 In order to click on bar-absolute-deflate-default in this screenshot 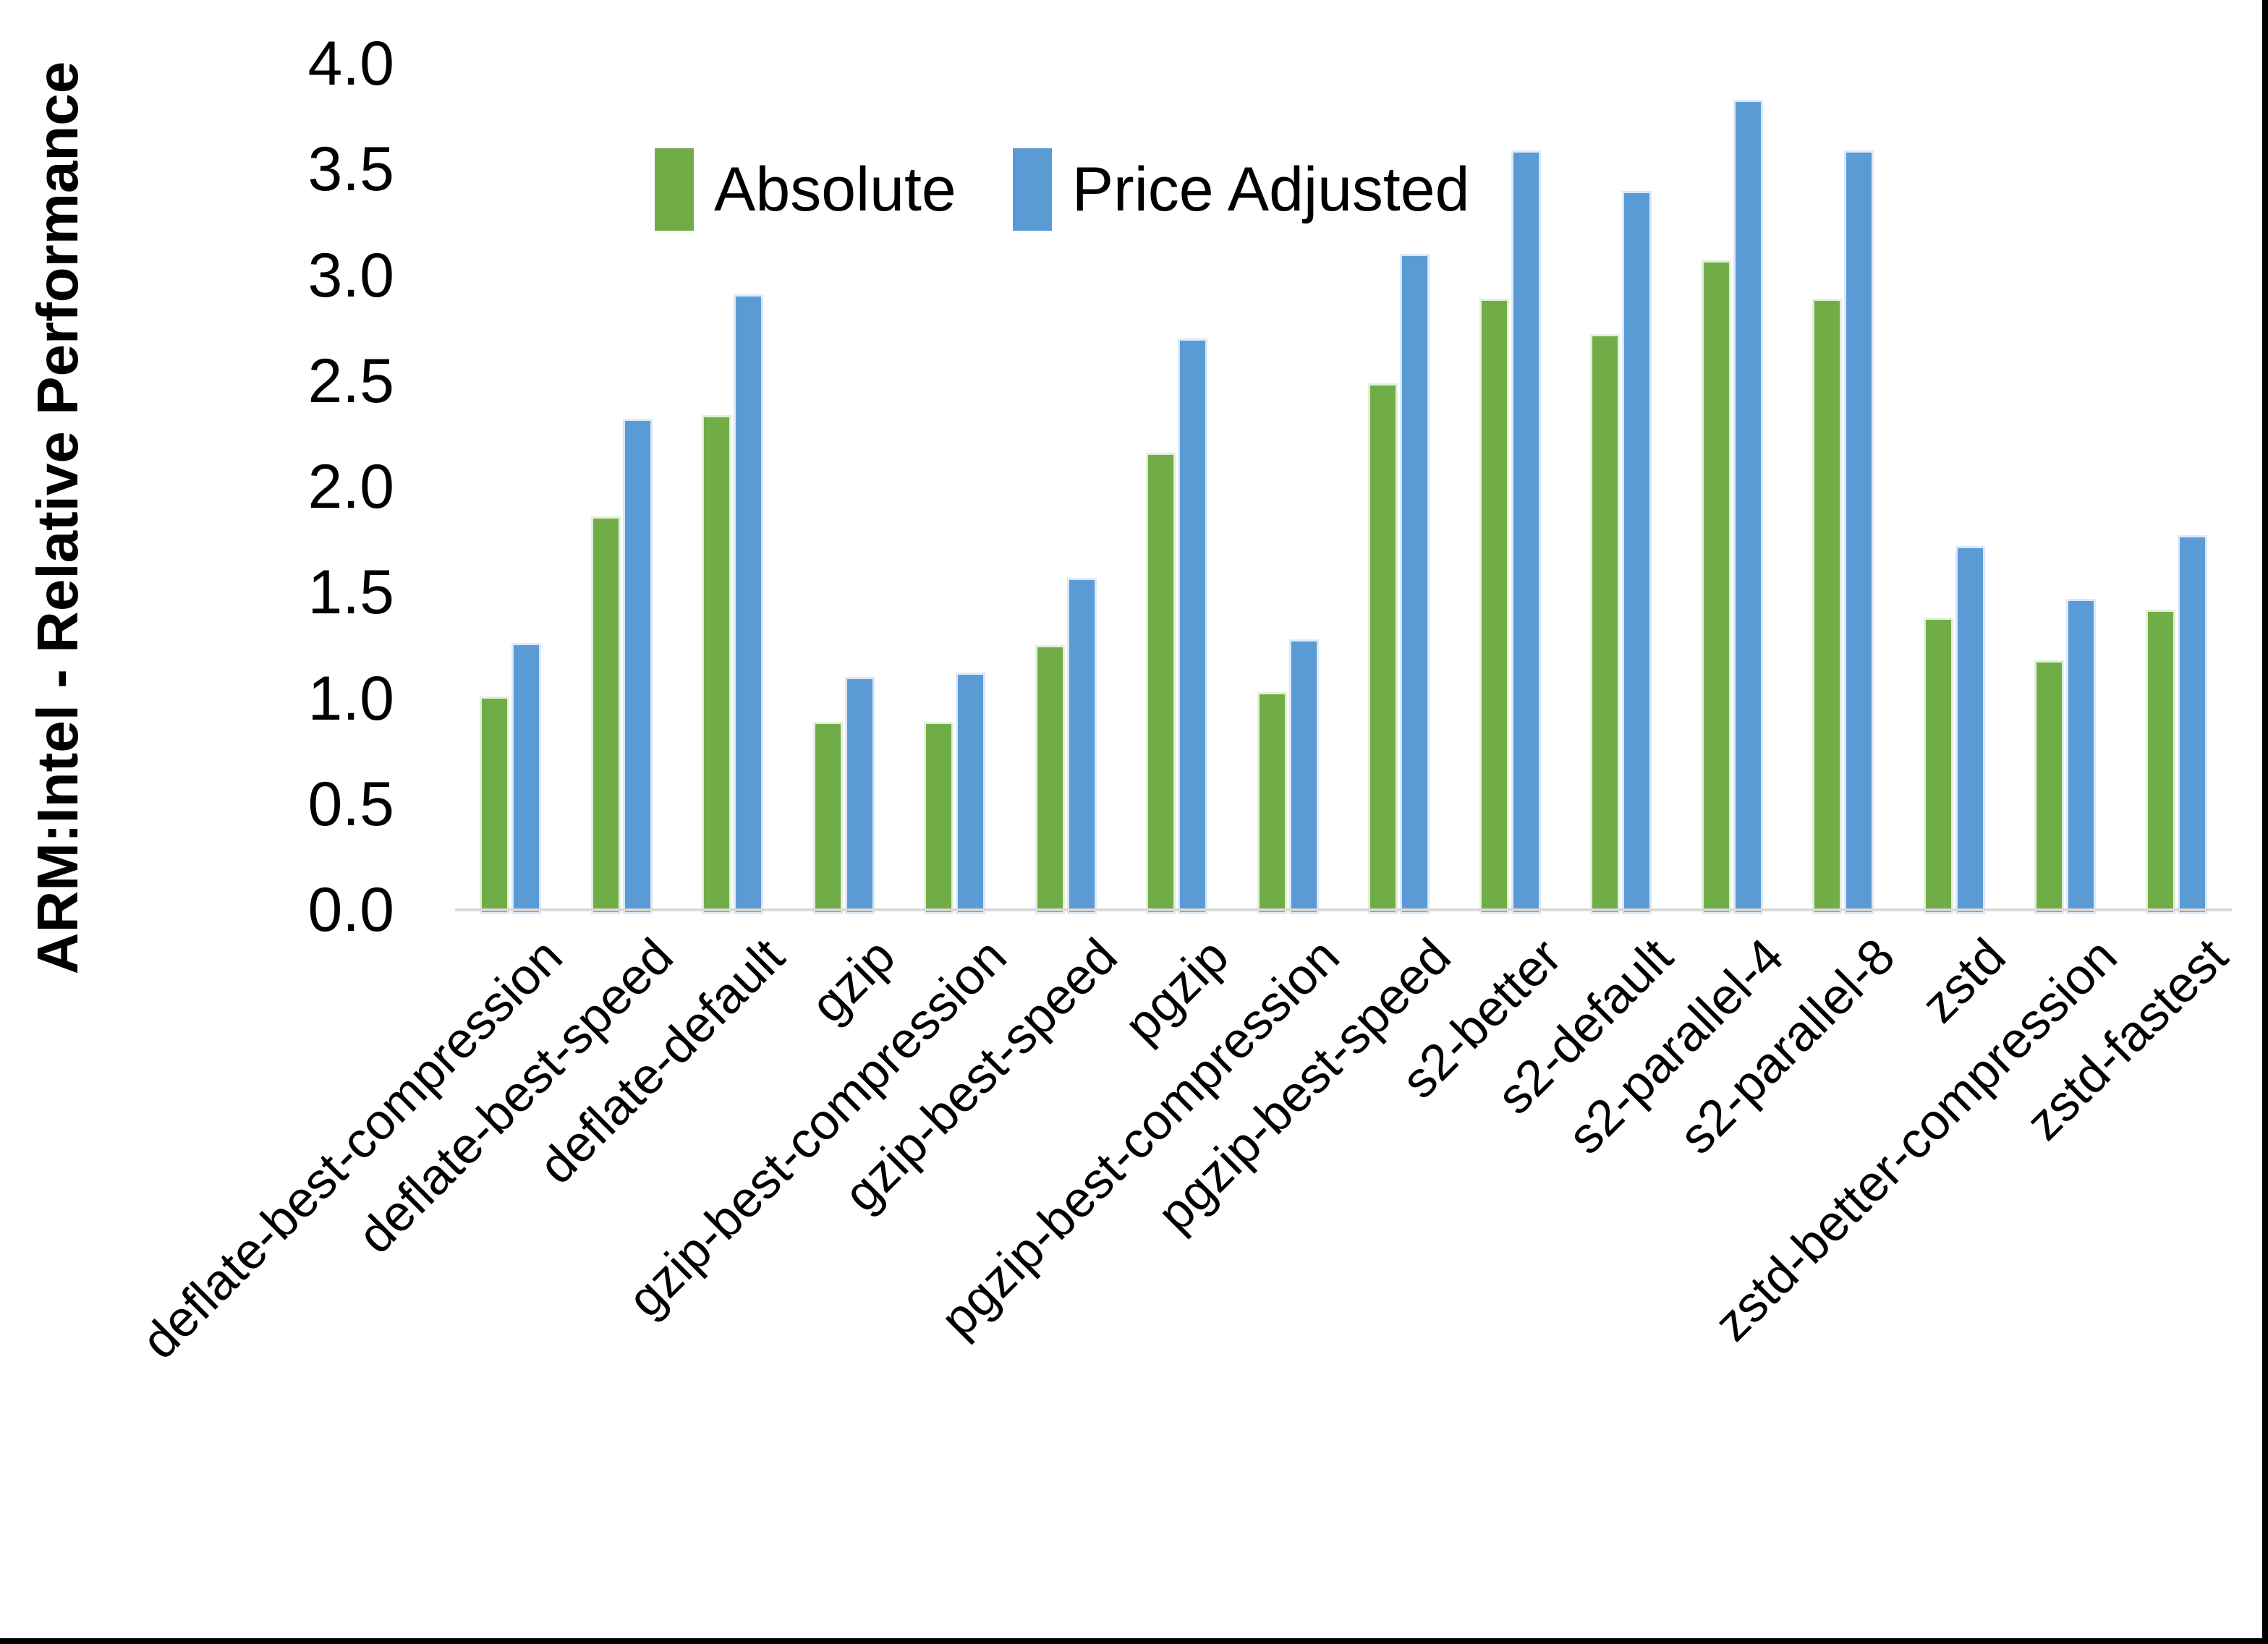, I will do `click(717, 664)`.